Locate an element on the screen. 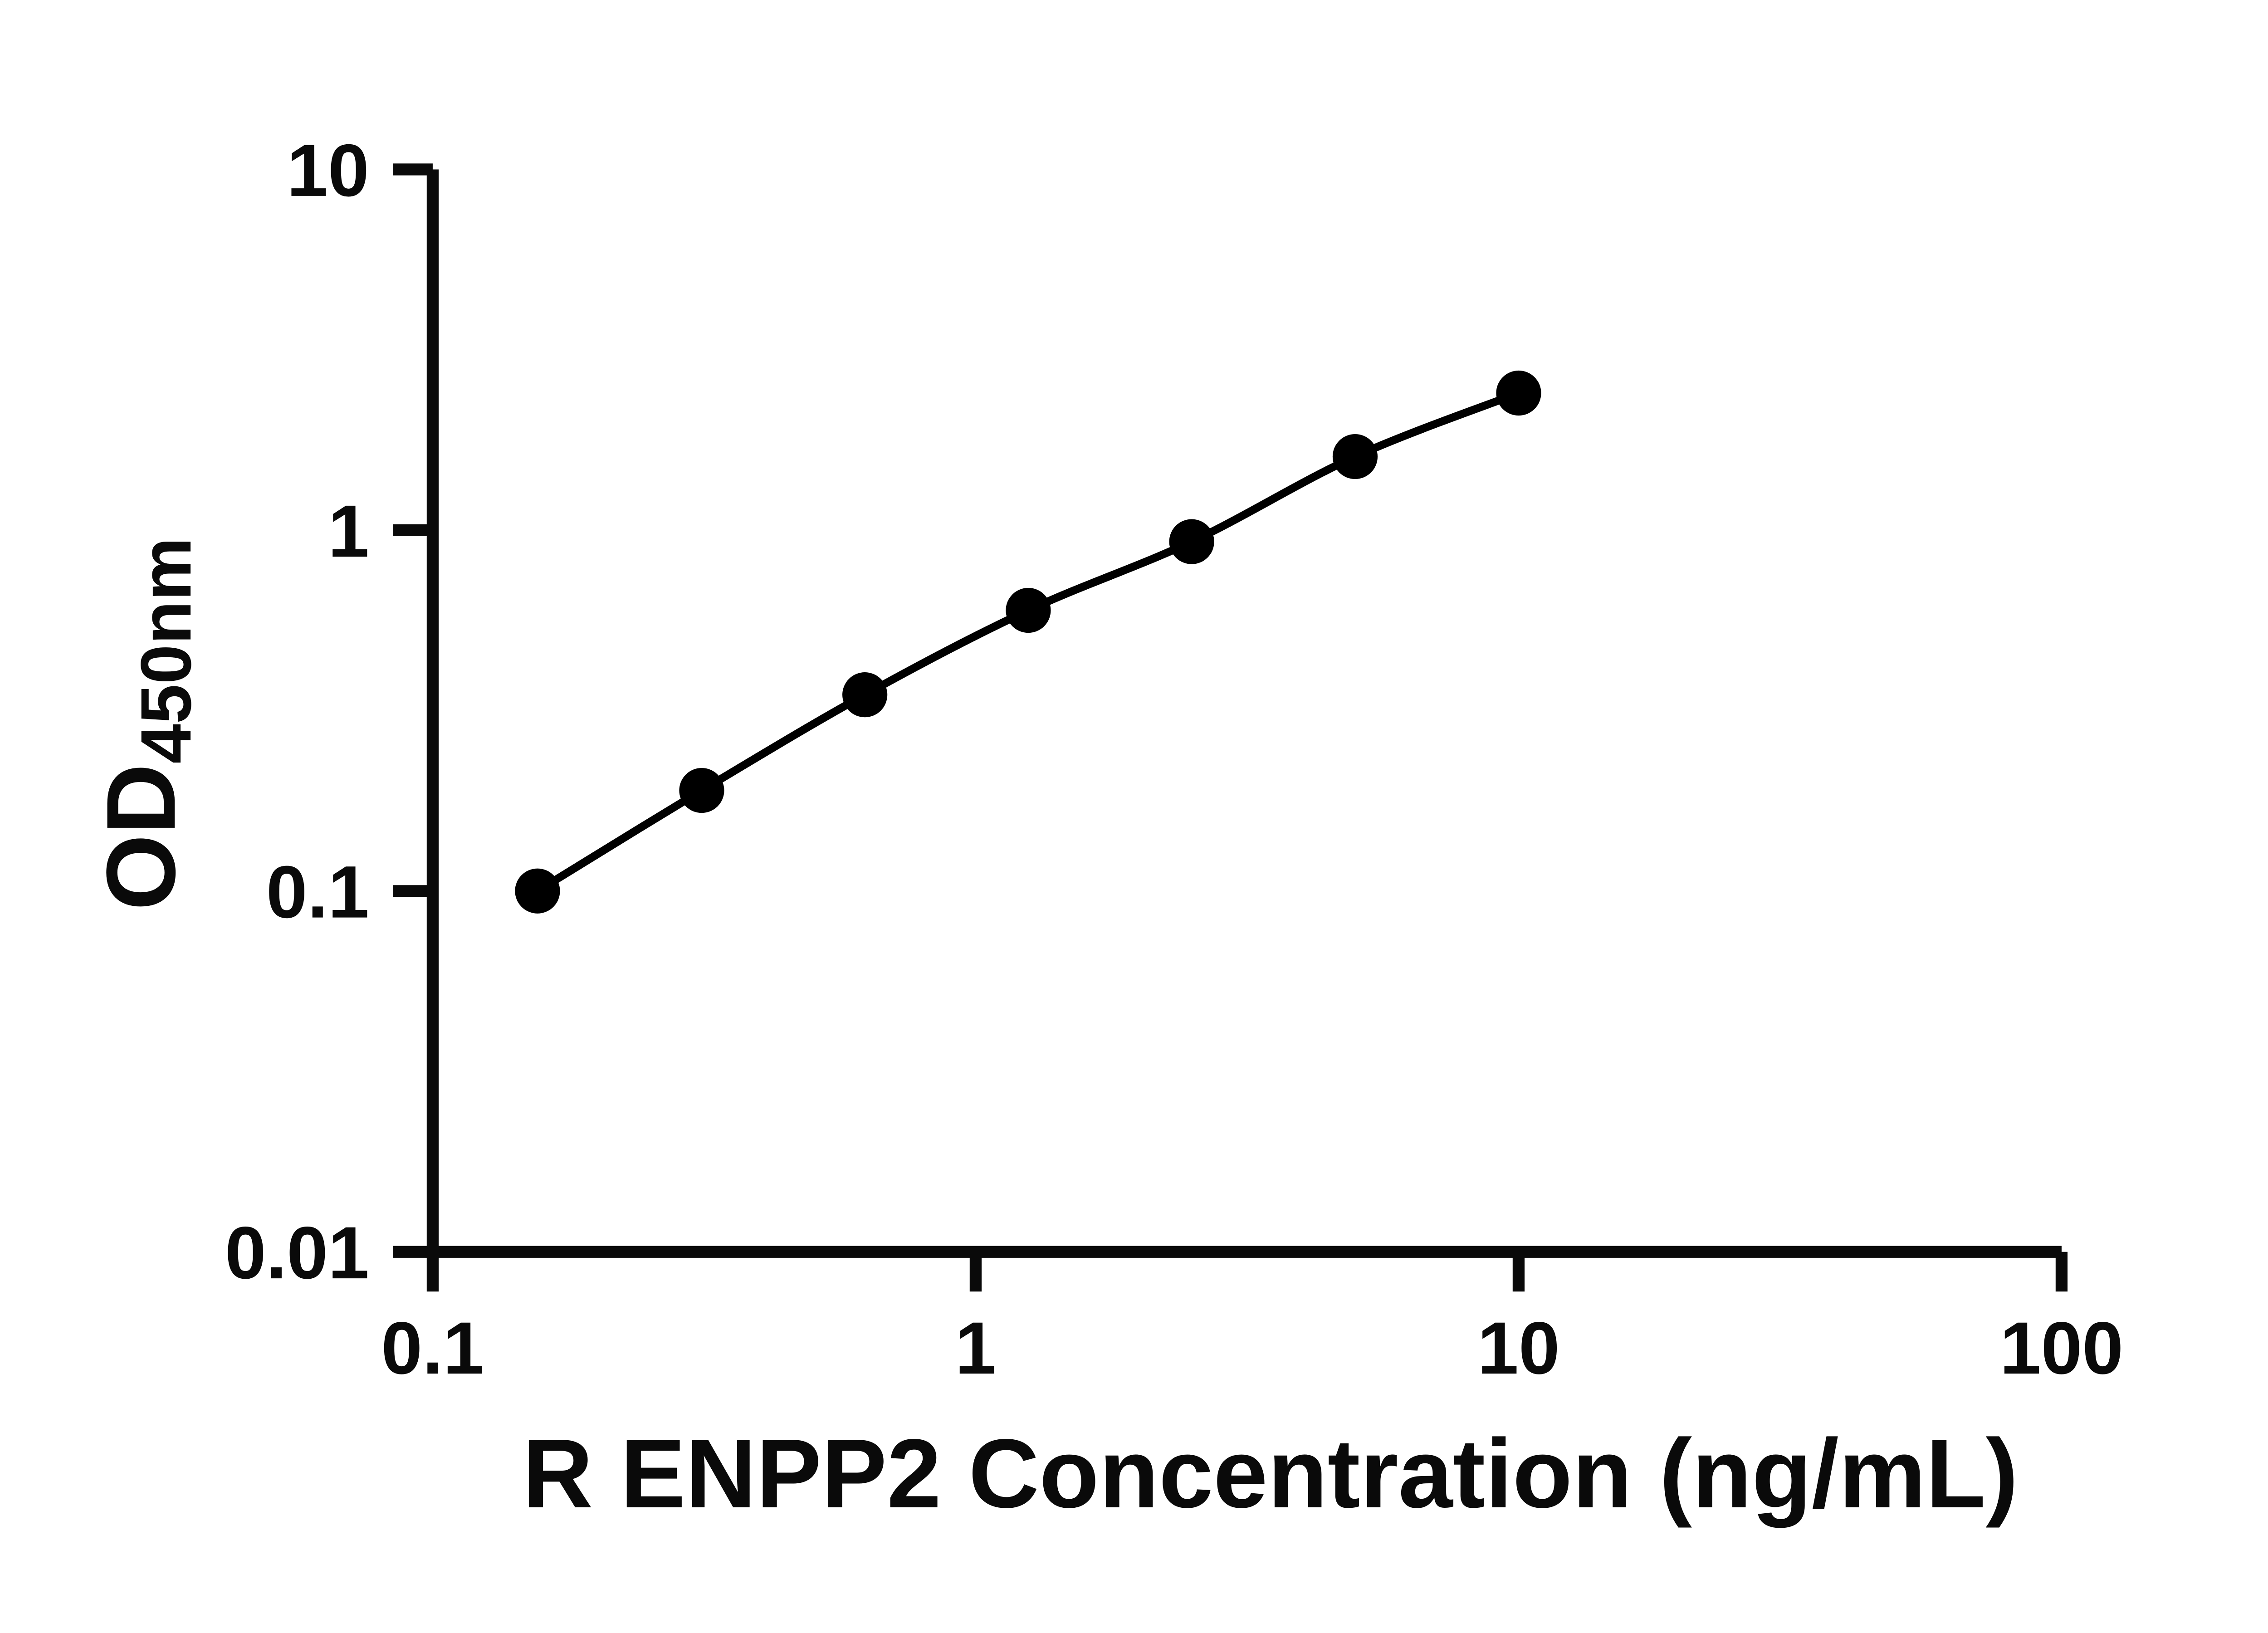 The height and width of the screenshot is (1633, 2268). x-tick-label: 1 is located at coordinates (976, 1347).